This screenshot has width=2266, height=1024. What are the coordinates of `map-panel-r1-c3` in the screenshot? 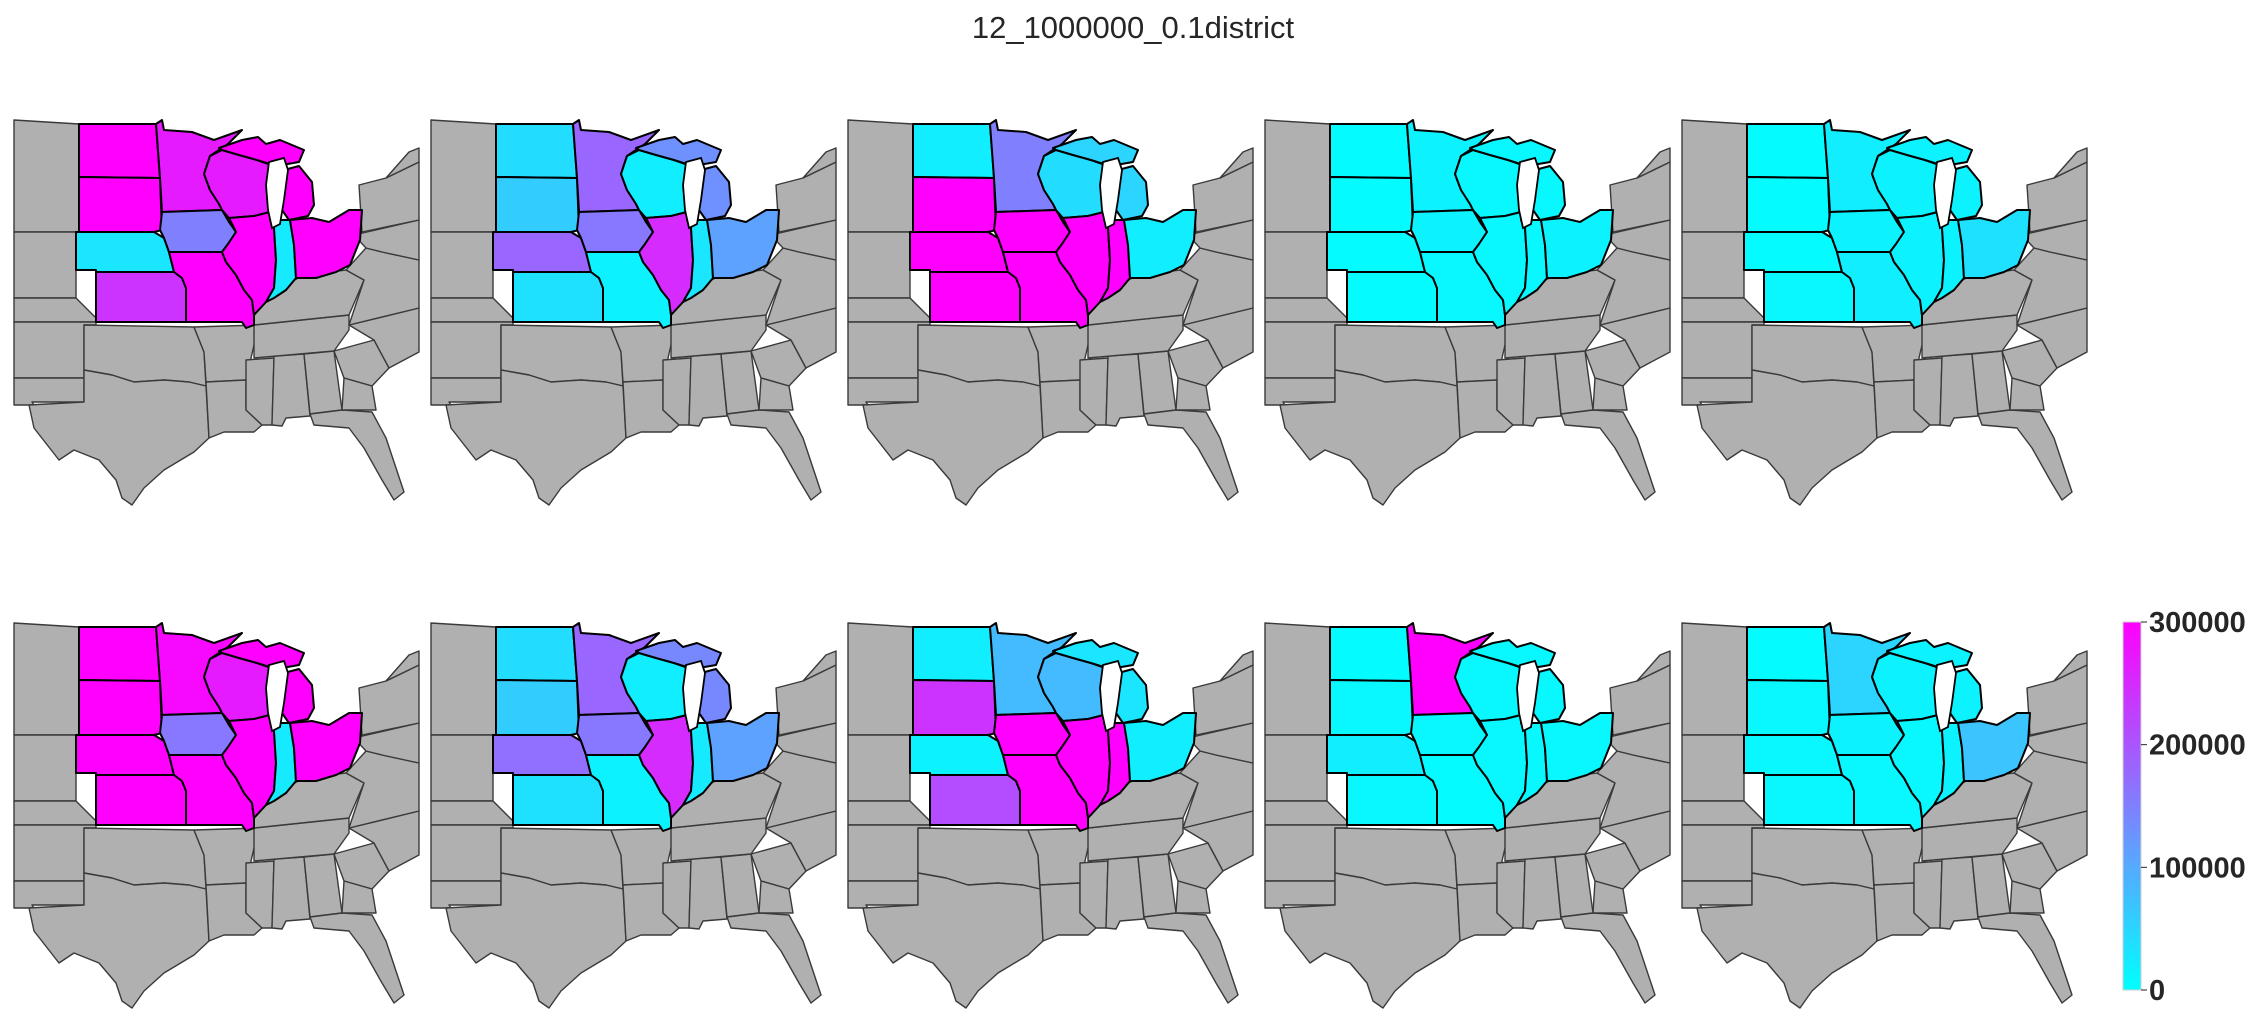 It's located at (1050, 312).